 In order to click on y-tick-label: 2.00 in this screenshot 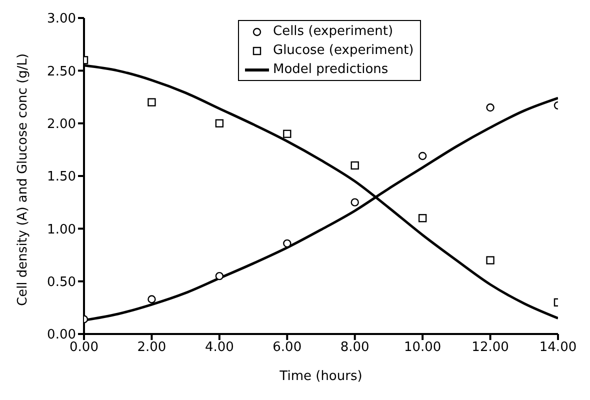, I will do `click(61, 124)`.